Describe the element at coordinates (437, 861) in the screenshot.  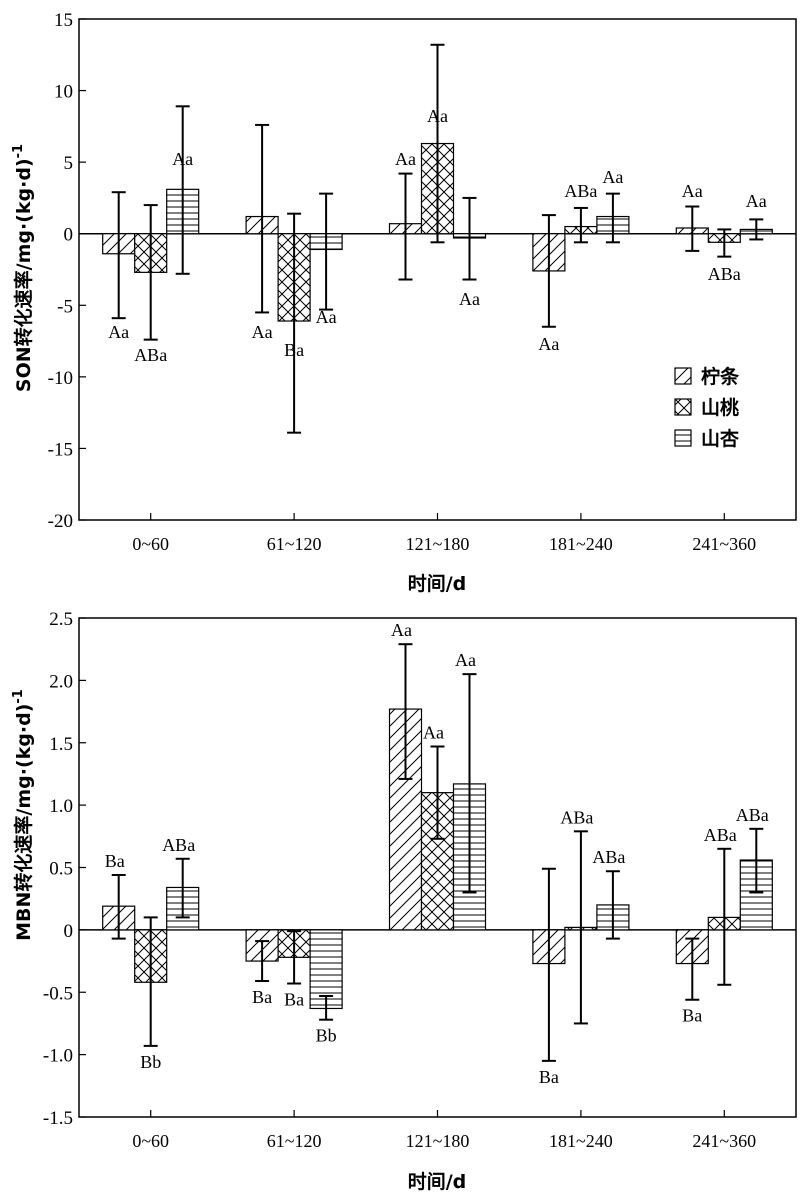
I see `bar` at that location.